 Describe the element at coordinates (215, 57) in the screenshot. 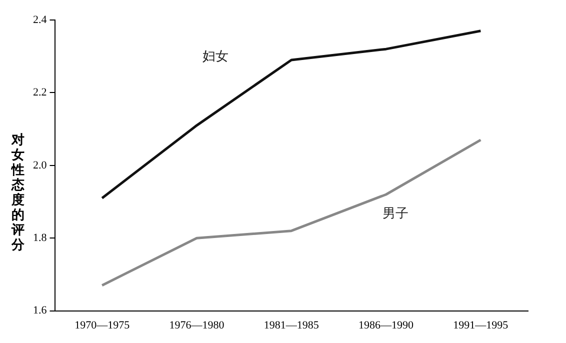

I see `text: 妇女` at that location.